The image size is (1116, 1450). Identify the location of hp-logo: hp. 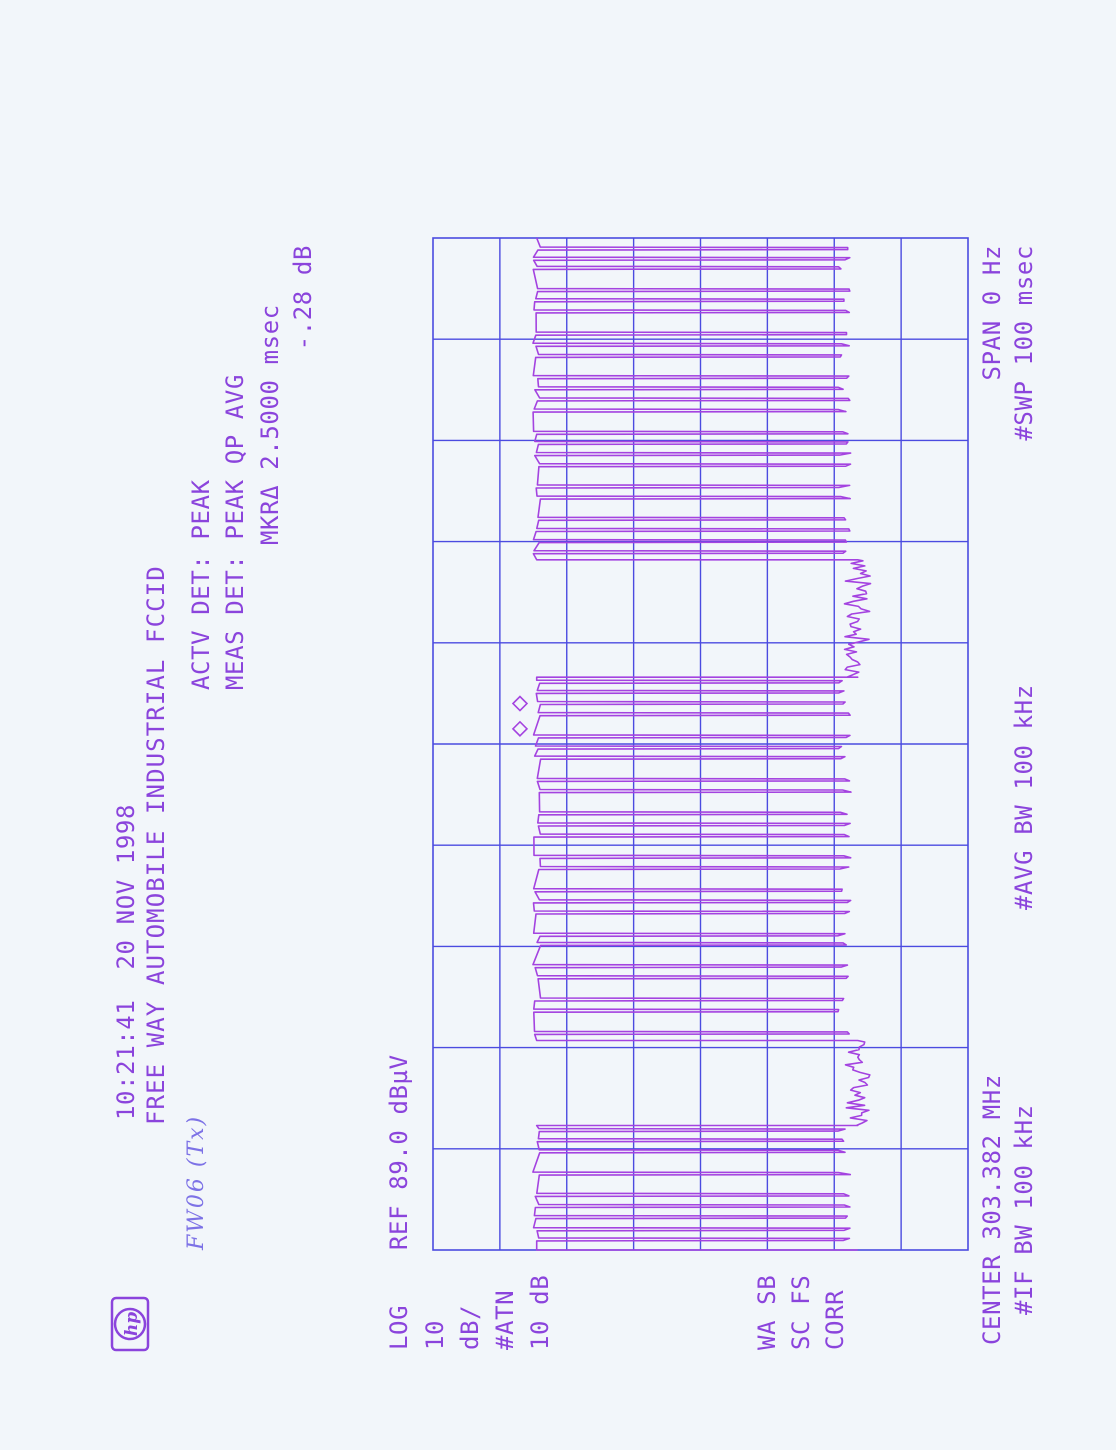
(130, 1324).